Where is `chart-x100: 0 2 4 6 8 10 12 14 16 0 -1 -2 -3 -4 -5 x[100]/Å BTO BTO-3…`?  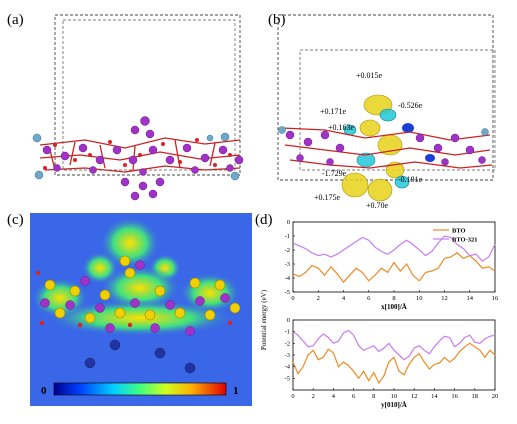 chart-x100: 0 2 4 6 8 10 12 14 16 0 -1 -2 -3 -4 -5 x[100]/Å BTO BTO-3… is located at coordinates (392, 265).